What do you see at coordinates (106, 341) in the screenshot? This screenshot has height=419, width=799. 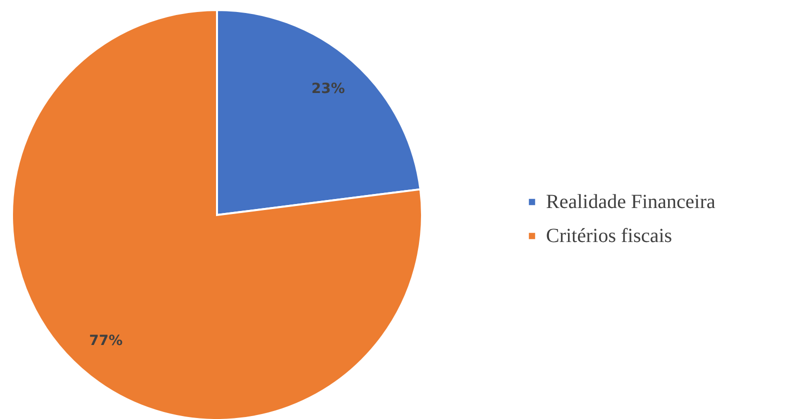 I see `data-label: 77%` at bounding box center [106, 341].